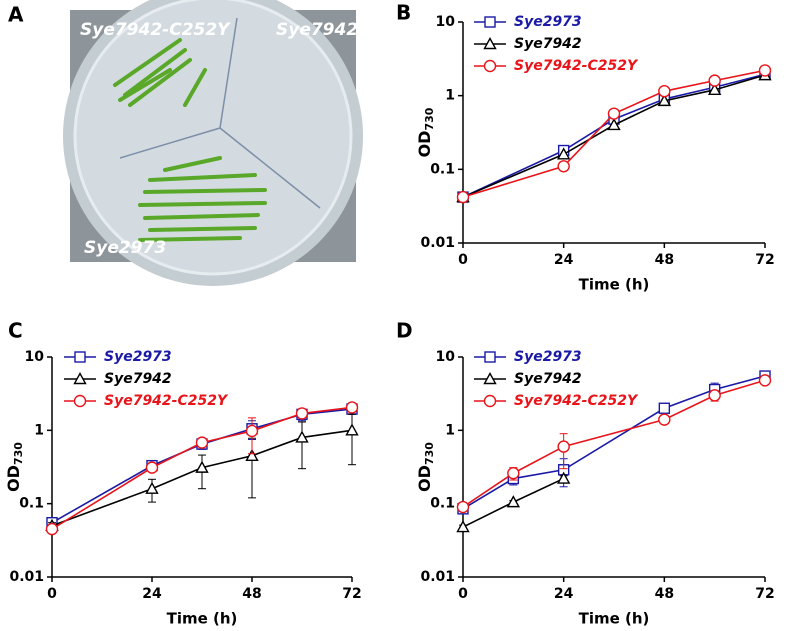 This screenshot has height=631, width=800. What do you see at coordinates (155, 30) in the screenshot?
I see `photo-label: Sye7942-C252Y` at bounding box center [155, 30].